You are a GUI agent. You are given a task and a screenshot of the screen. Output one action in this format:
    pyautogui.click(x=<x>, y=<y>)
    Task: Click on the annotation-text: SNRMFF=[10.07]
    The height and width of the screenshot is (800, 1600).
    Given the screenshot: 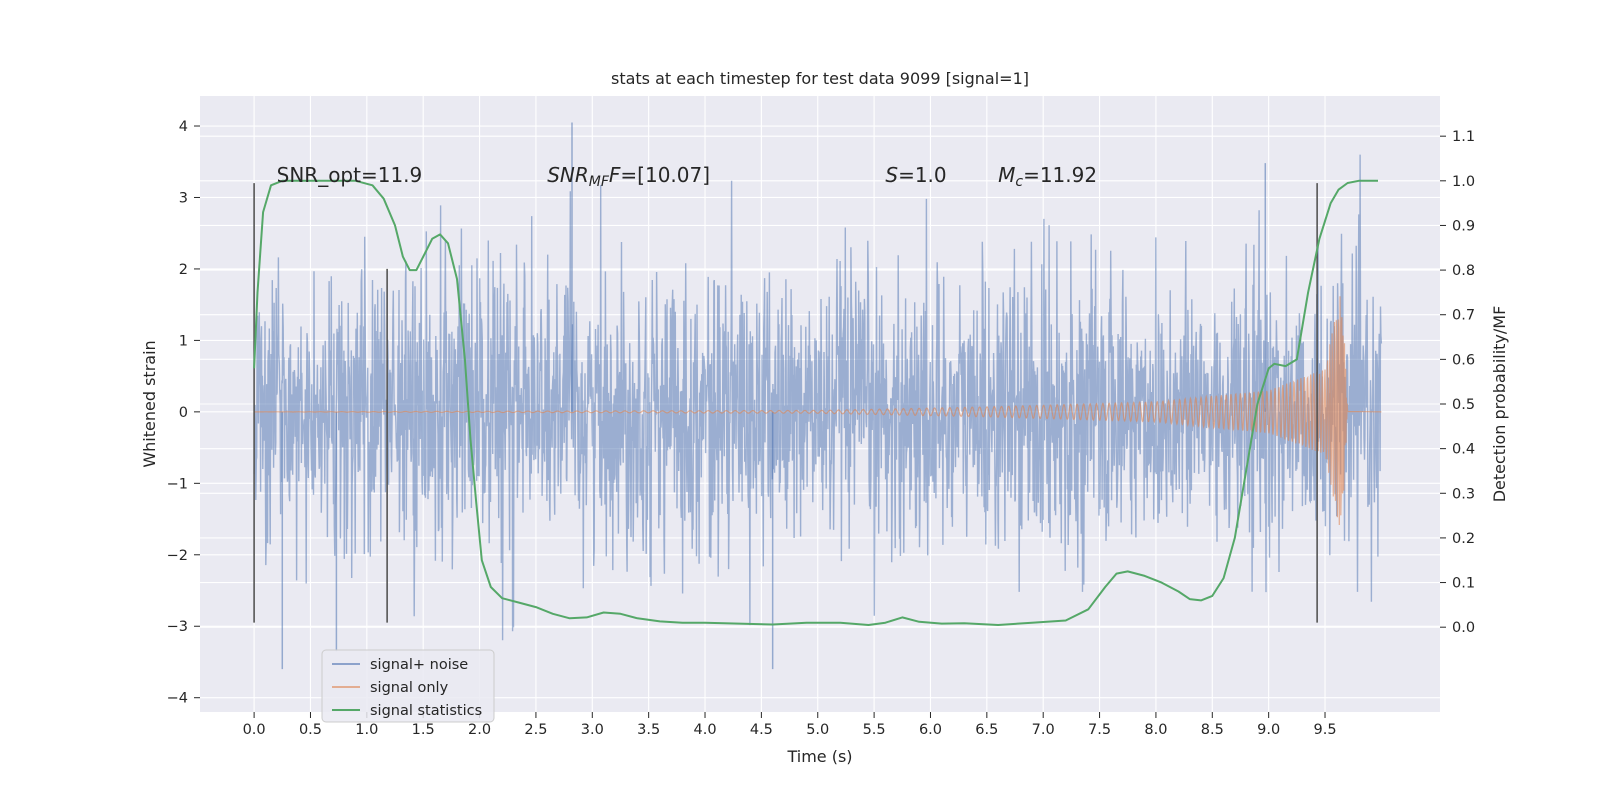 What is the action you would take?
    pyautogui.click(x=628, y=176)
    